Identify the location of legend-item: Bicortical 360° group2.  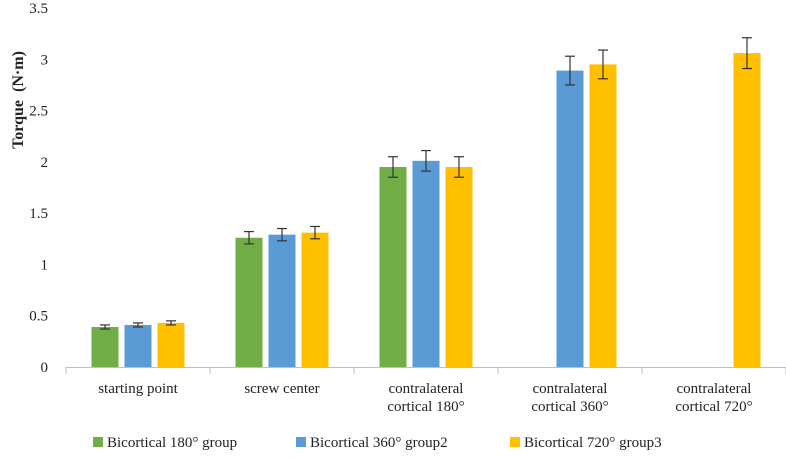
(372, 443).